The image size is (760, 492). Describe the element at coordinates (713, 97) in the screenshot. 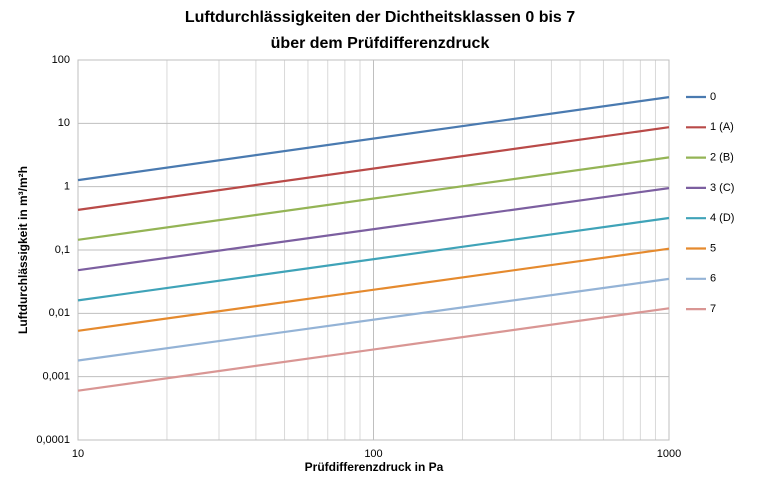

I see `legend-label: 0` at that location.